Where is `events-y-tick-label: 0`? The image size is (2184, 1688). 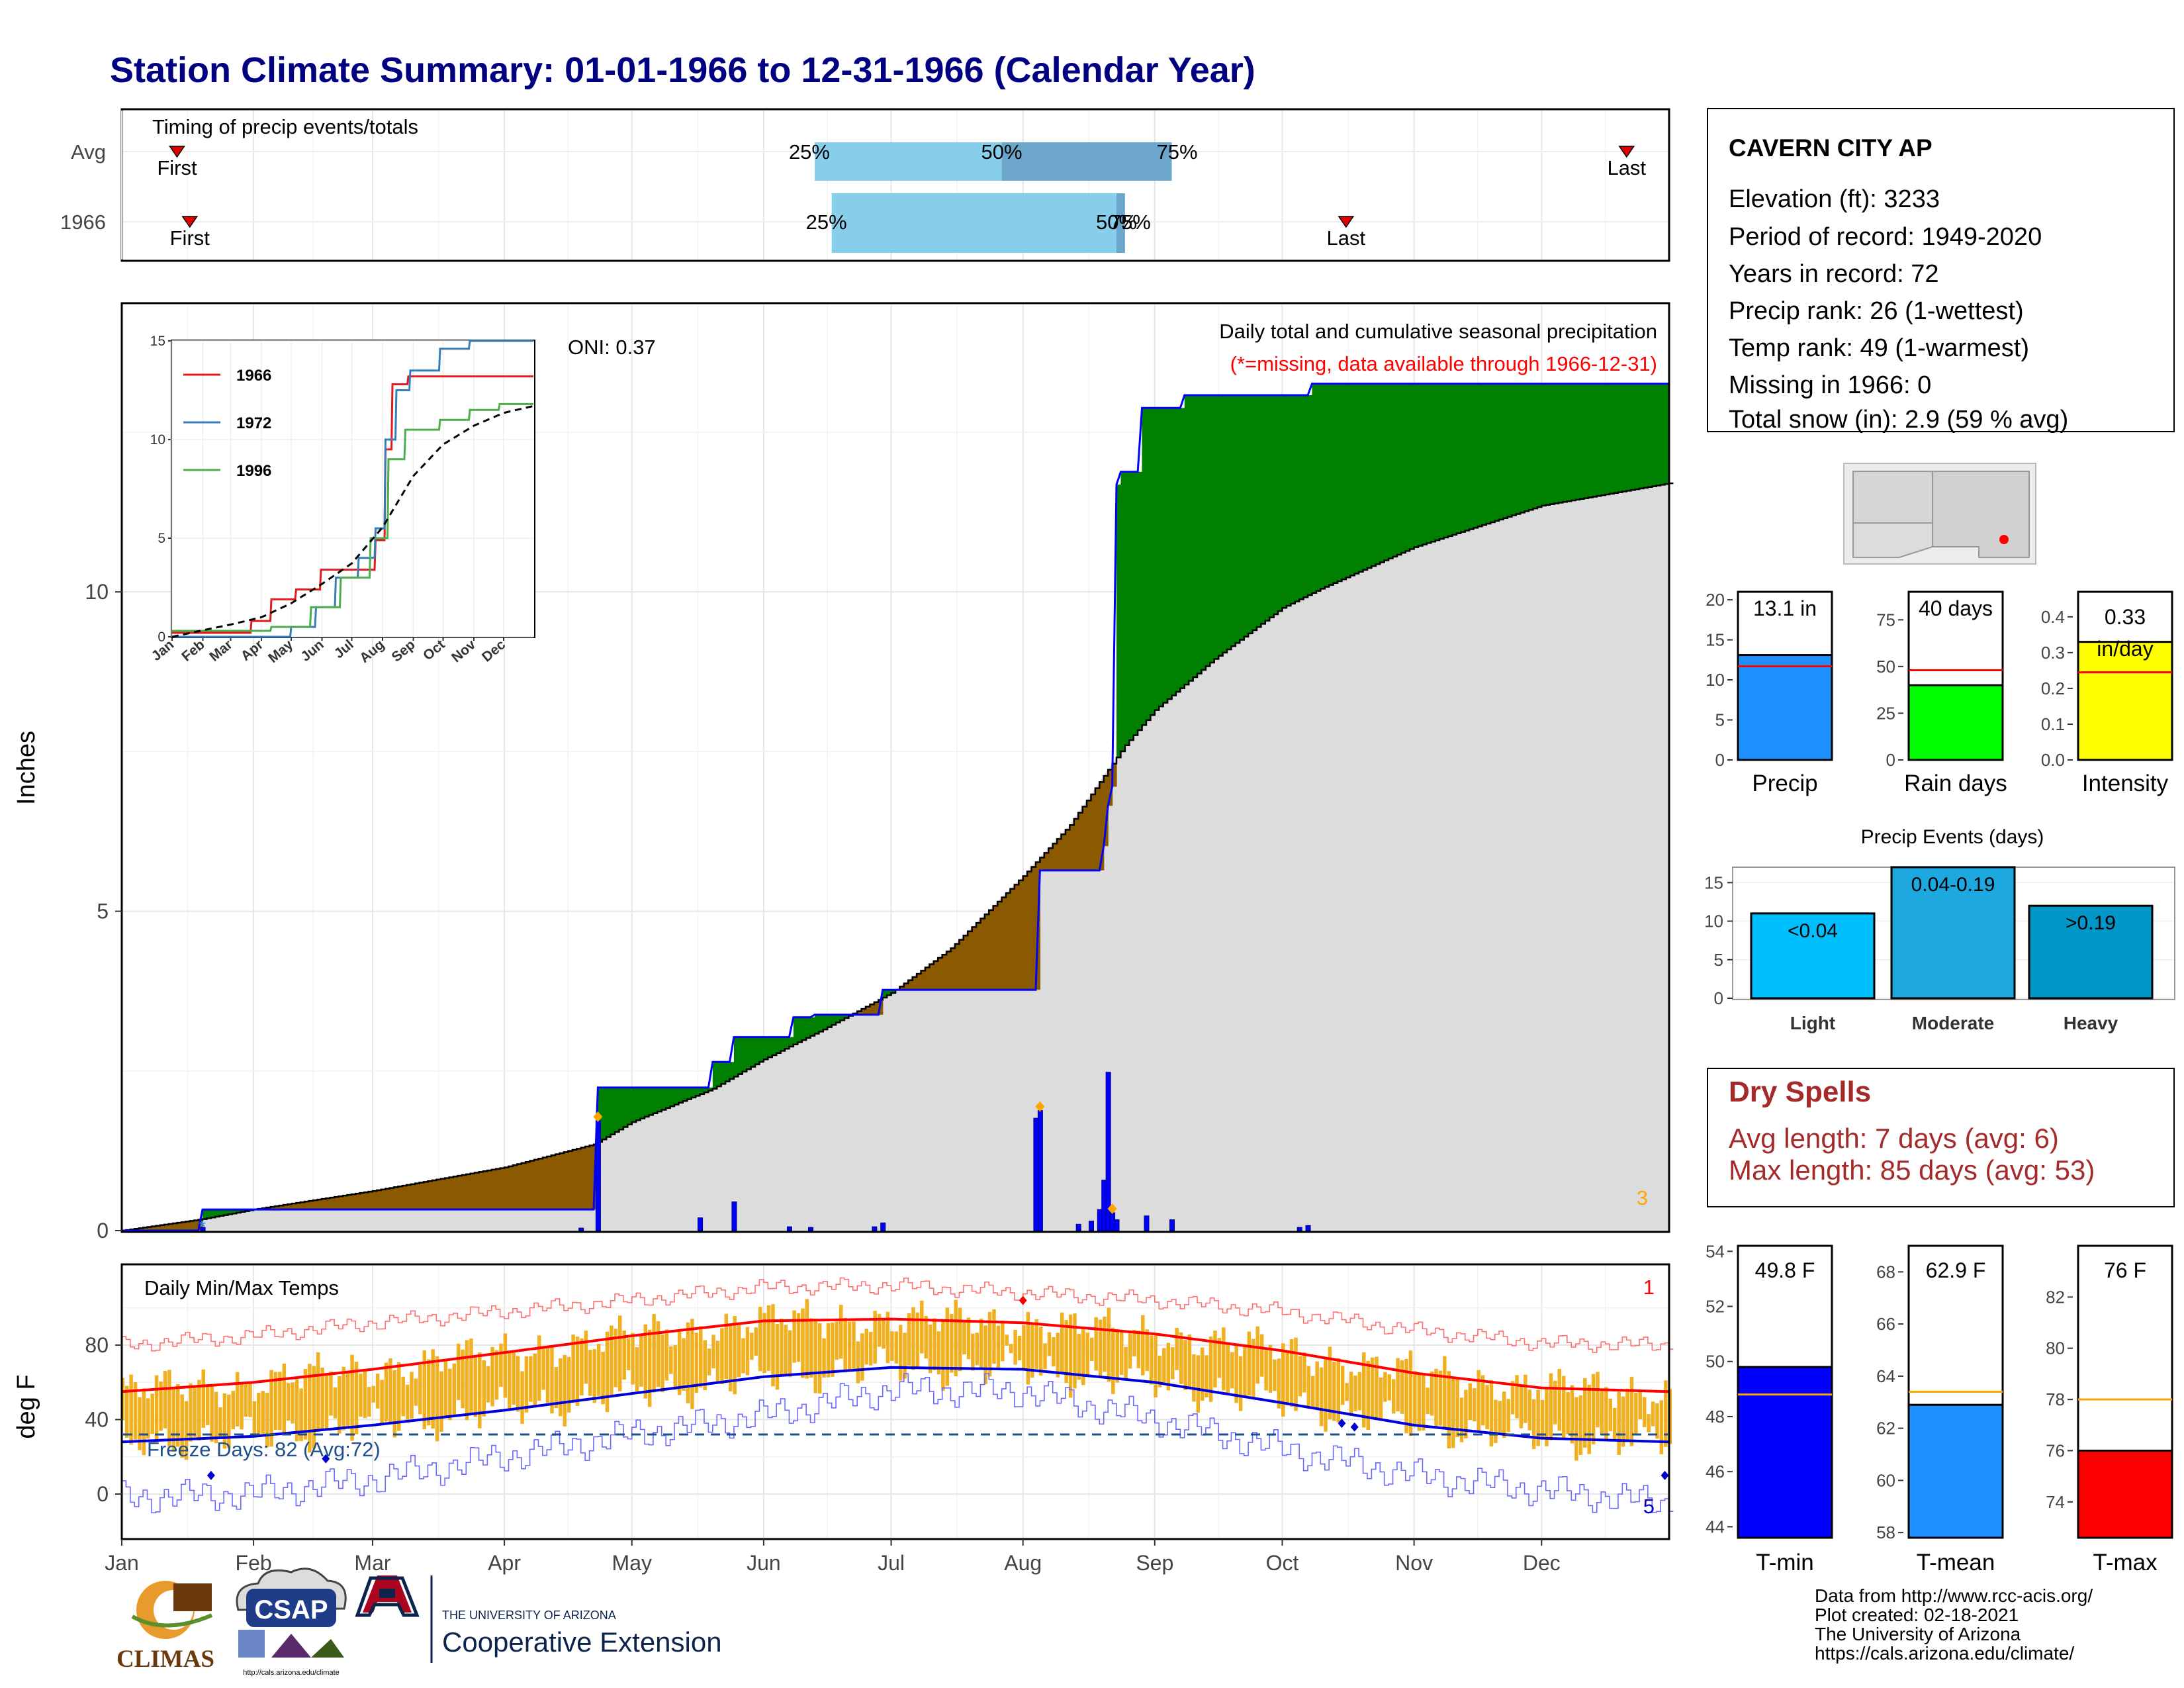 events-y-tick-label: 0 is located at coordinates (1718, 998).